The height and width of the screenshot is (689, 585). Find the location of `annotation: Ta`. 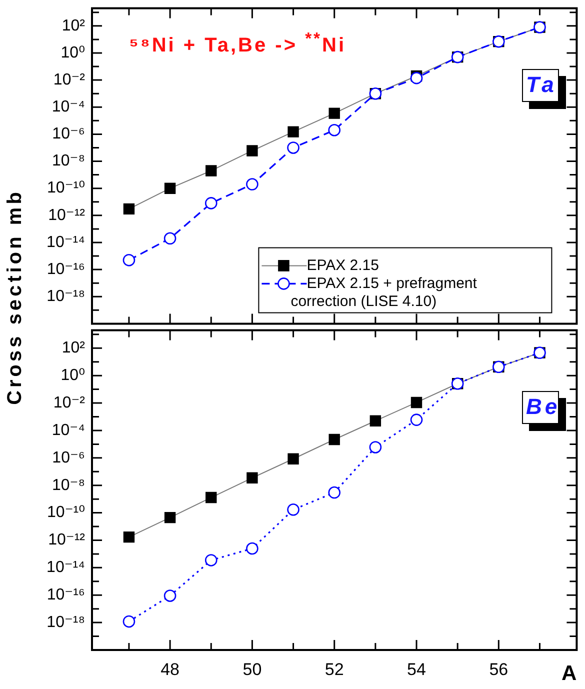

annotation: Ta is located at coordinates (541, 85).